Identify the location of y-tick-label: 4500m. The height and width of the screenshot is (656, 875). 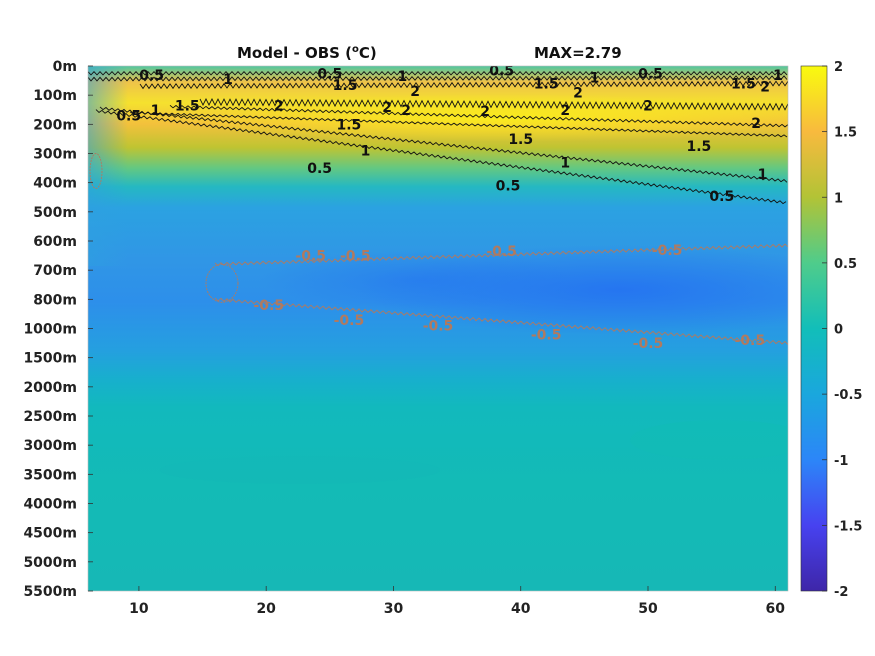
(50, 534).